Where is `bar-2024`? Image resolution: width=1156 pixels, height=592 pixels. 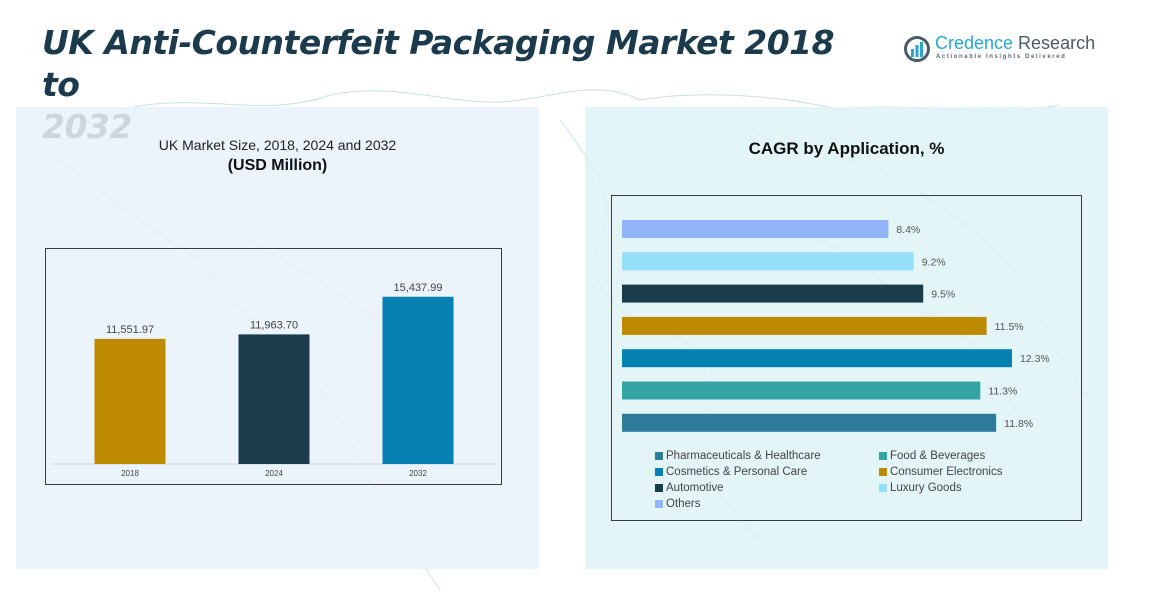 bar-2024 is located at coordinates (274, 399).